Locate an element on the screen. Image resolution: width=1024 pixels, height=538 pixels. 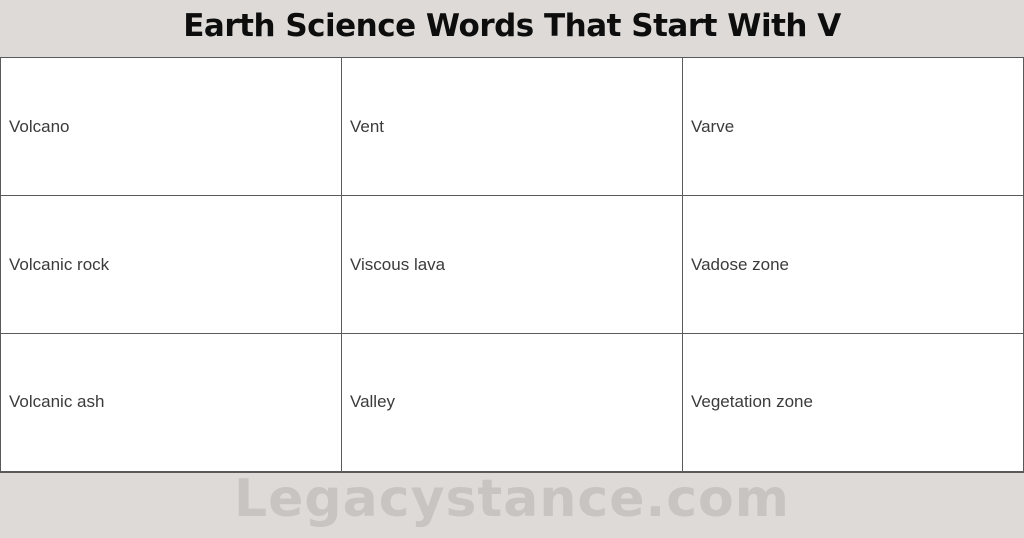
page-title: Earth Science Words That Start With V is located at coordinates (512, 26).